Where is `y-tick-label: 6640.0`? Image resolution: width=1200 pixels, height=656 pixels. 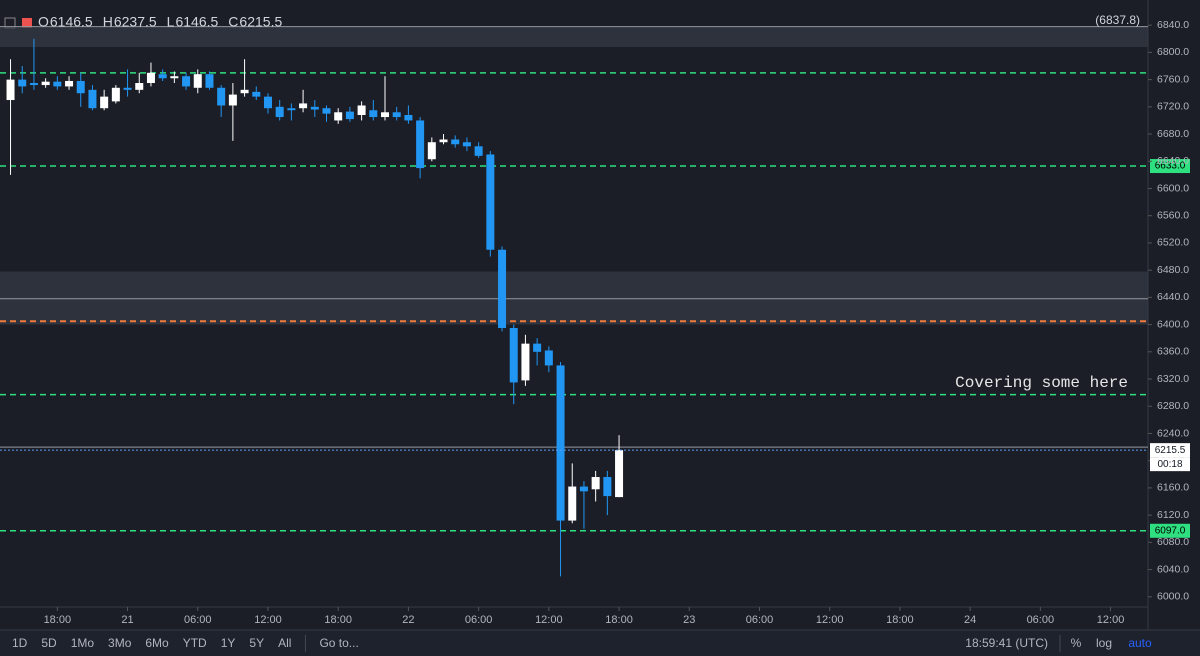 y-tick-label: 6640.0 is located at coordinates (1173, 161).